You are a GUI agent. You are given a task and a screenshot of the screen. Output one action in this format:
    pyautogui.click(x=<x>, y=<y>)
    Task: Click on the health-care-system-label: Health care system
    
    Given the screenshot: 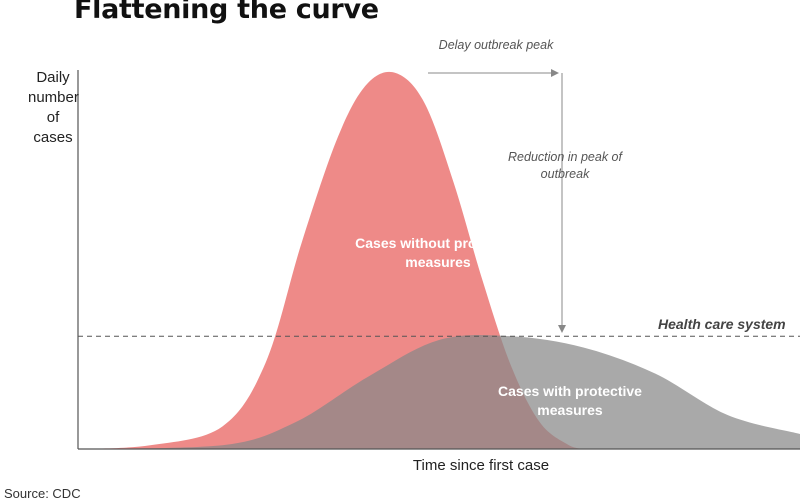 What is the action you would take?
    pyautogui.click(x=722, y=324)
    